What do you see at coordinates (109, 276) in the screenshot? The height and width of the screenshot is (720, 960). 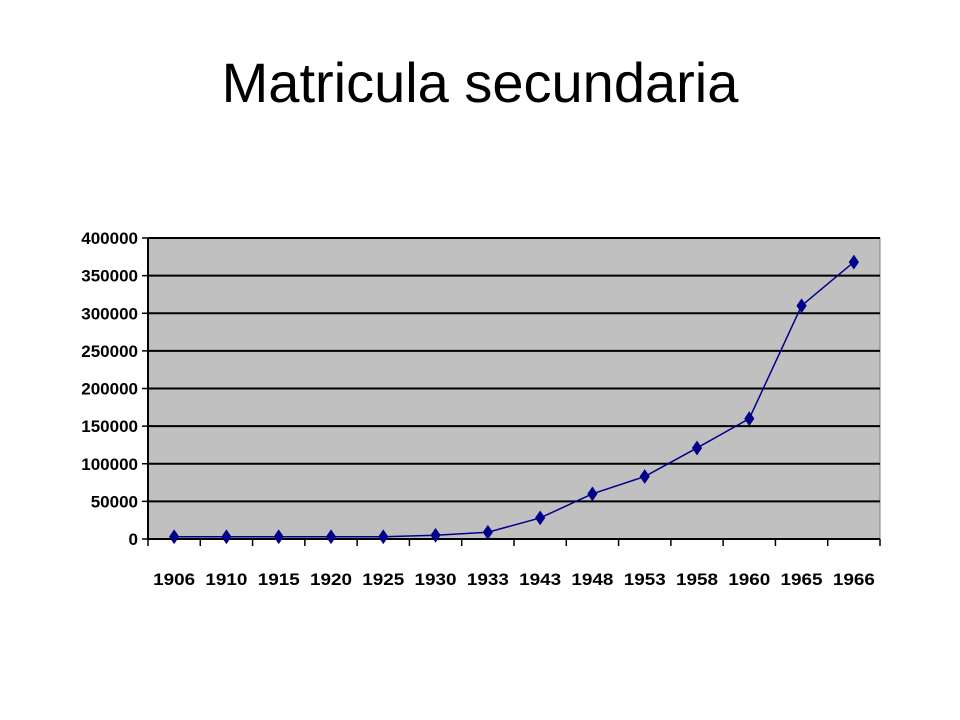 I see `y-tick-label: 350000` at bounding box center [109, 276].